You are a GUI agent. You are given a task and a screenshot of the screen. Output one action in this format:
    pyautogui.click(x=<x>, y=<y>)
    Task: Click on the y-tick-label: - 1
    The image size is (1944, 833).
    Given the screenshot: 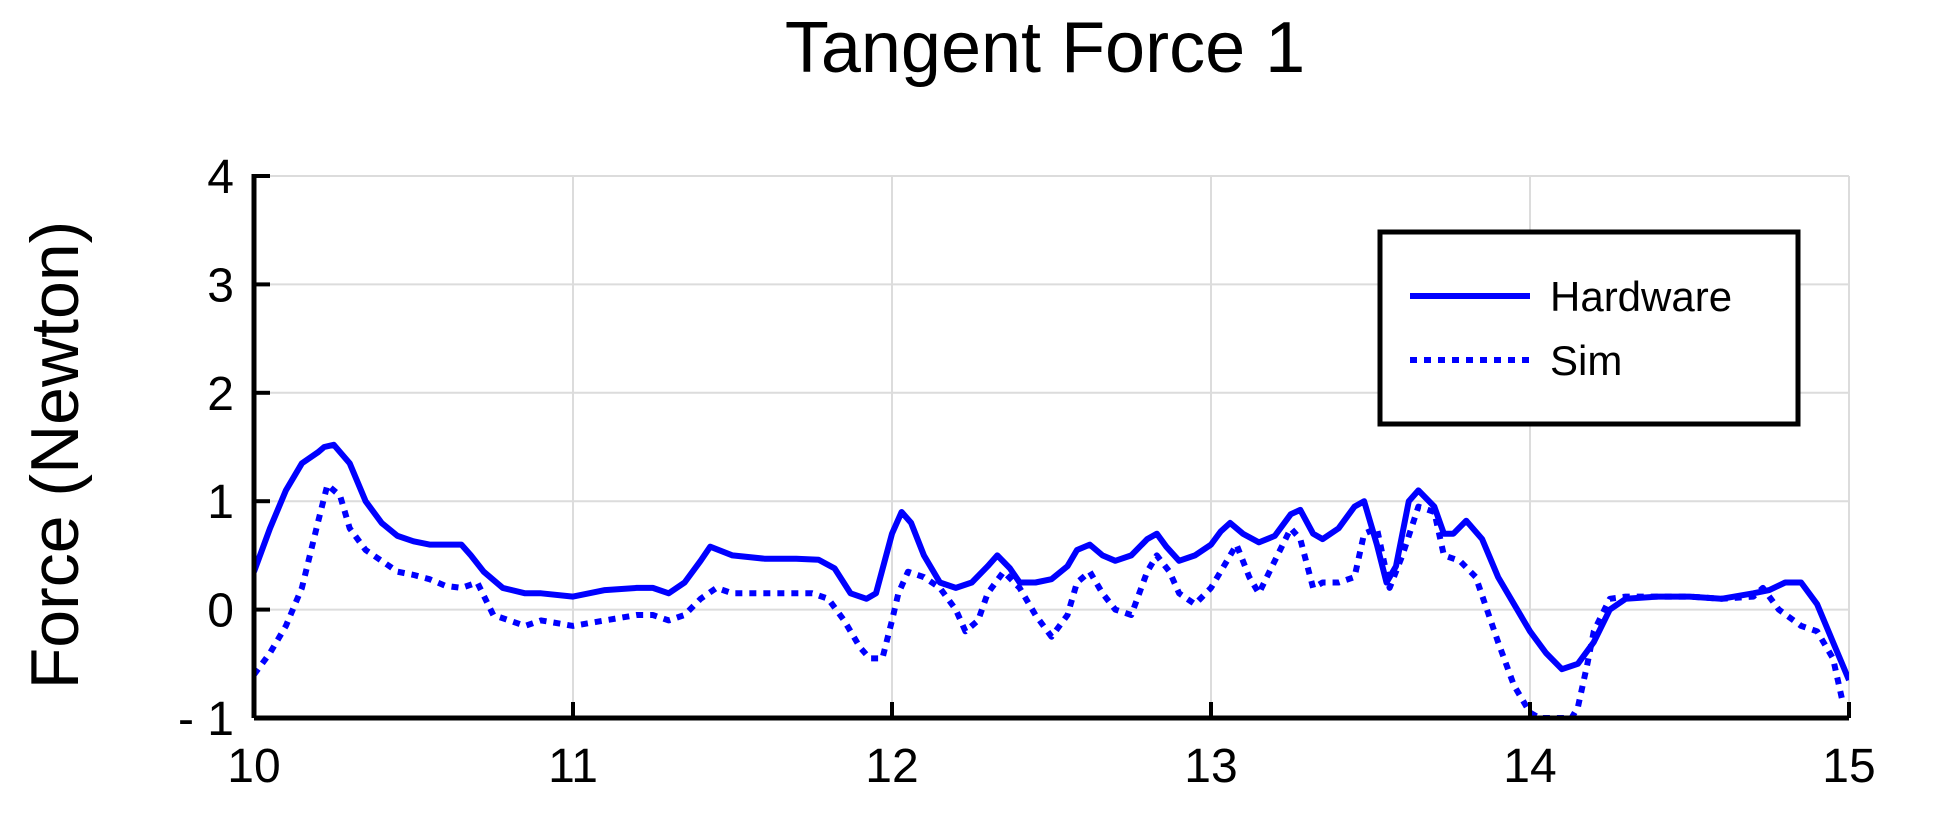 What is the action you would take?
    pyautogui.click(x=206, y=719)
    